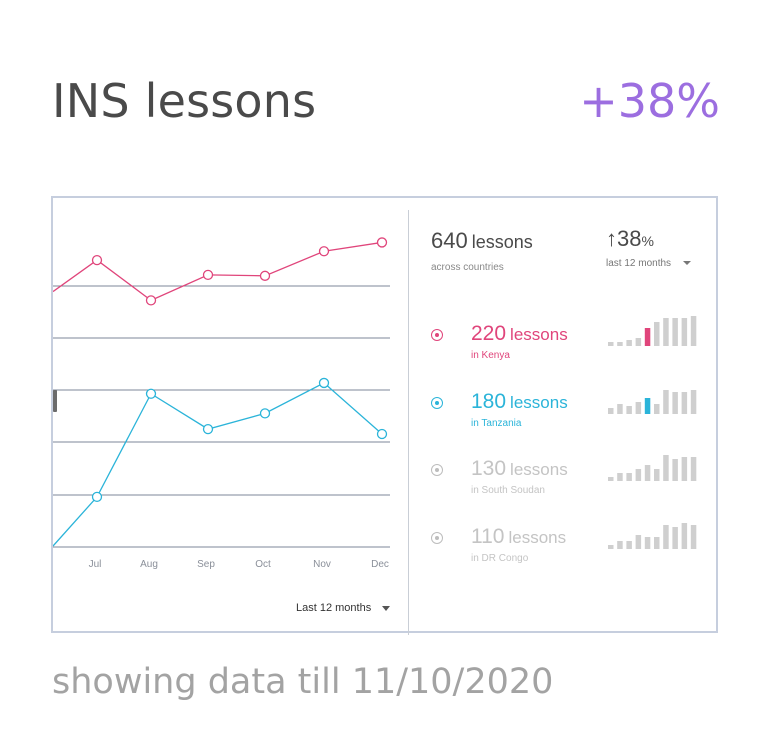 Image resolution: width=778 pixels, height=754 pixels. Describe the element at coordinates (263, 564) in the screenshot. I see `x-tick-label: Oct` at that location.